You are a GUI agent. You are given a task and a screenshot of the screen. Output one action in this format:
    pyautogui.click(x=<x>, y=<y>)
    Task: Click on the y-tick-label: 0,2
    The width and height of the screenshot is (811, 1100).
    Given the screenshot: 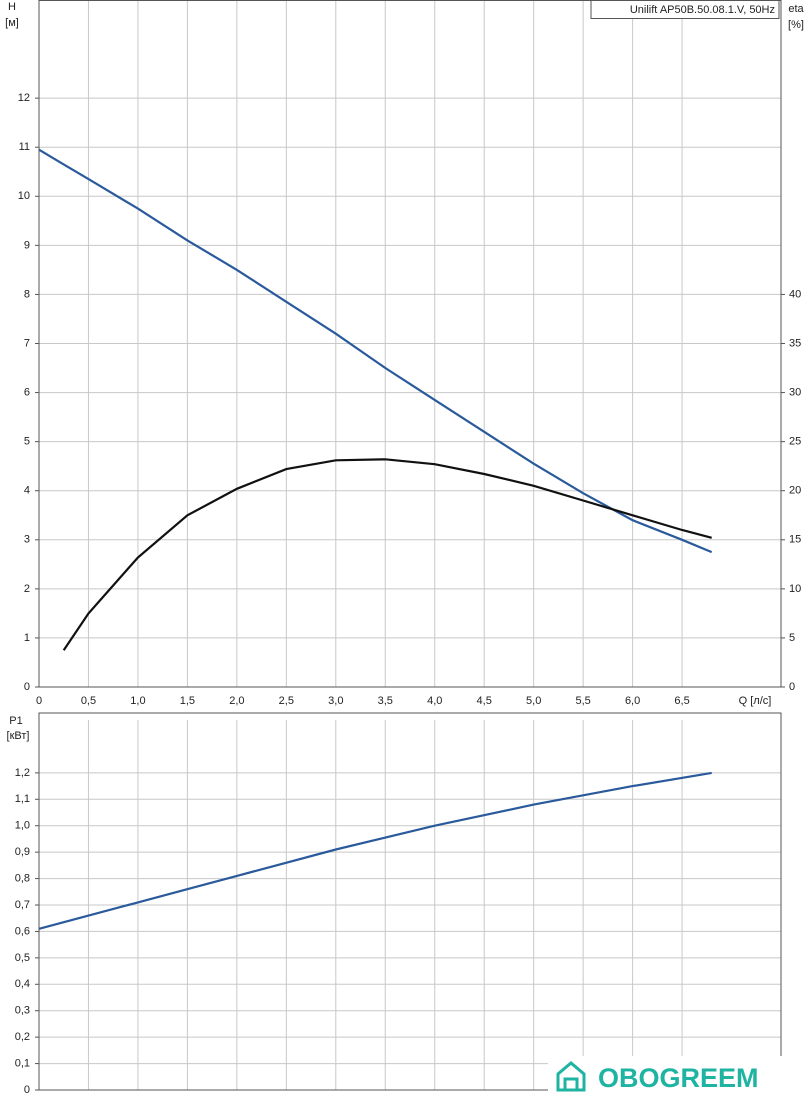 What is the action you would take?
    pyautogui.click(x=22, y=1037)
    